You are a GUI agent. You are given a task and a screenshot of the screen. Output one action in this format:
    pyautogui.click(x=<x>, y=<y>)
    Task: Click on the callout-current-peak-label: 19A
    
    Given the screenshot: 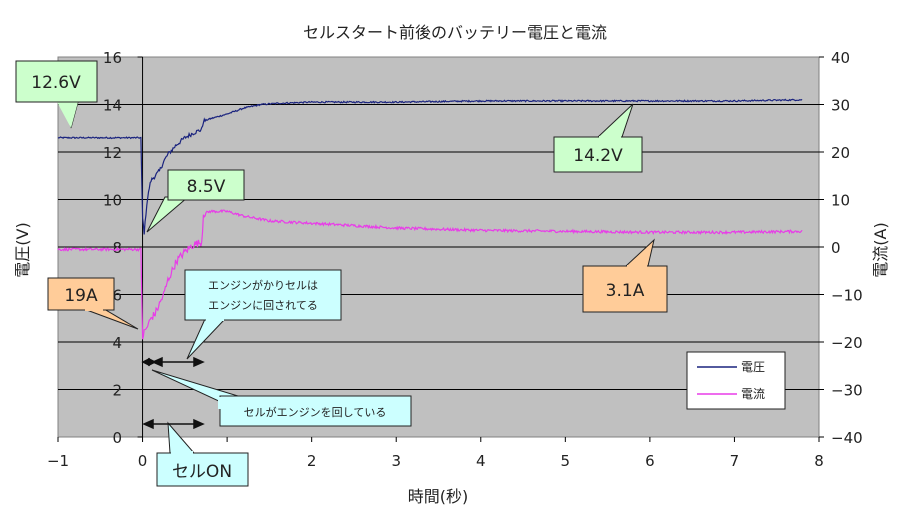 What is the action you would take?
    pyautogui.click(x=81, y=296)
    